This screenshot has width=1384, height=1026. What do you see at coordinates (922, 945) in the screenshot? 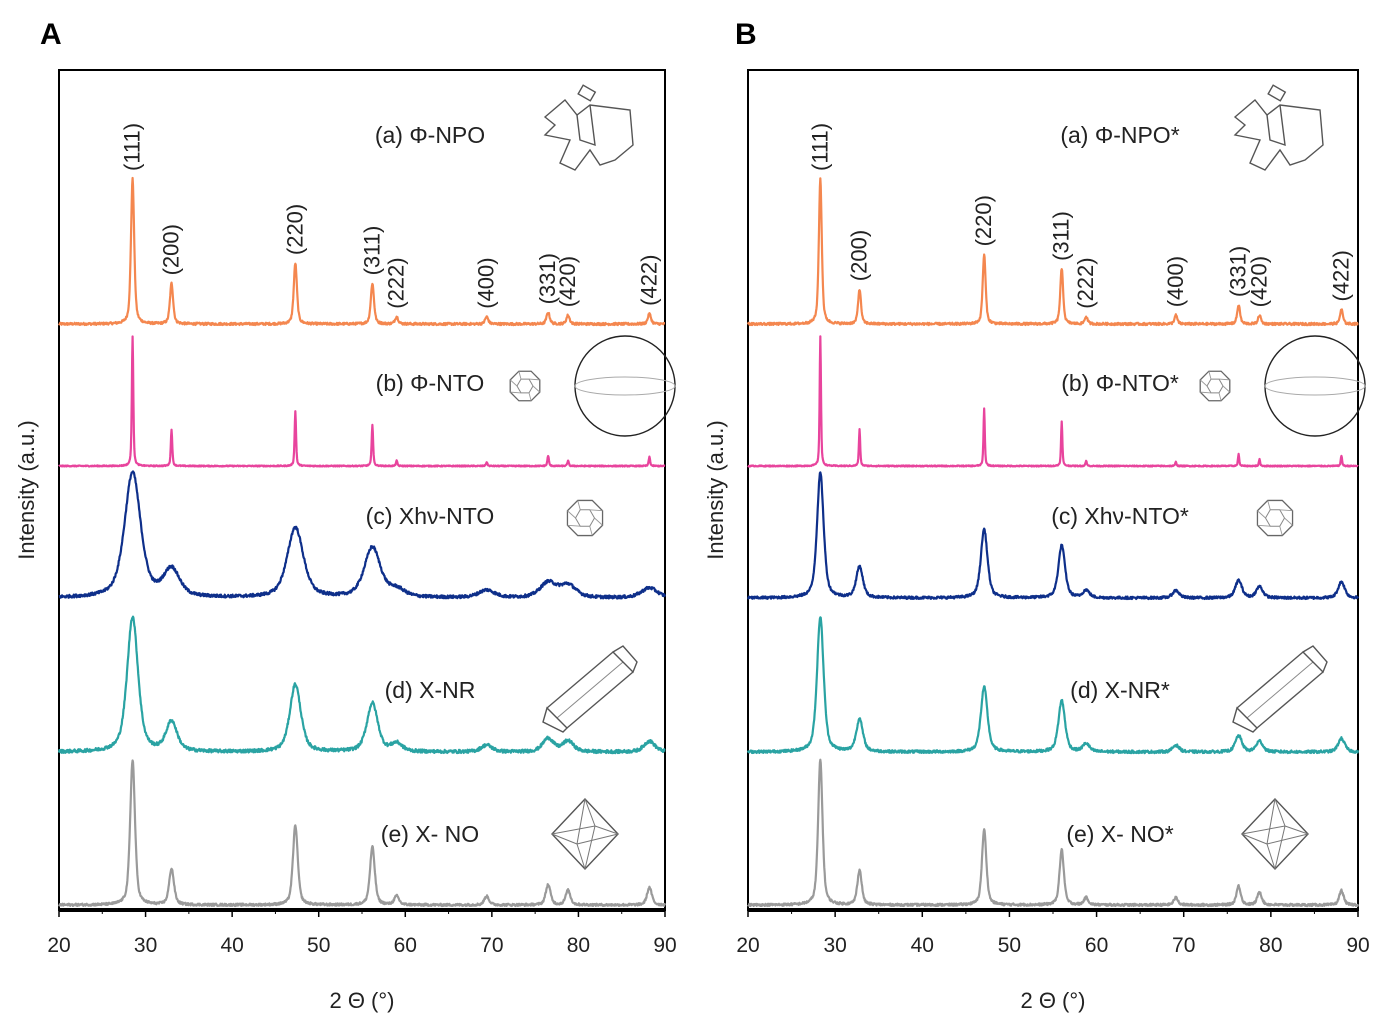
I see `x-tick-label: 40` at bounding box center [922, 945].